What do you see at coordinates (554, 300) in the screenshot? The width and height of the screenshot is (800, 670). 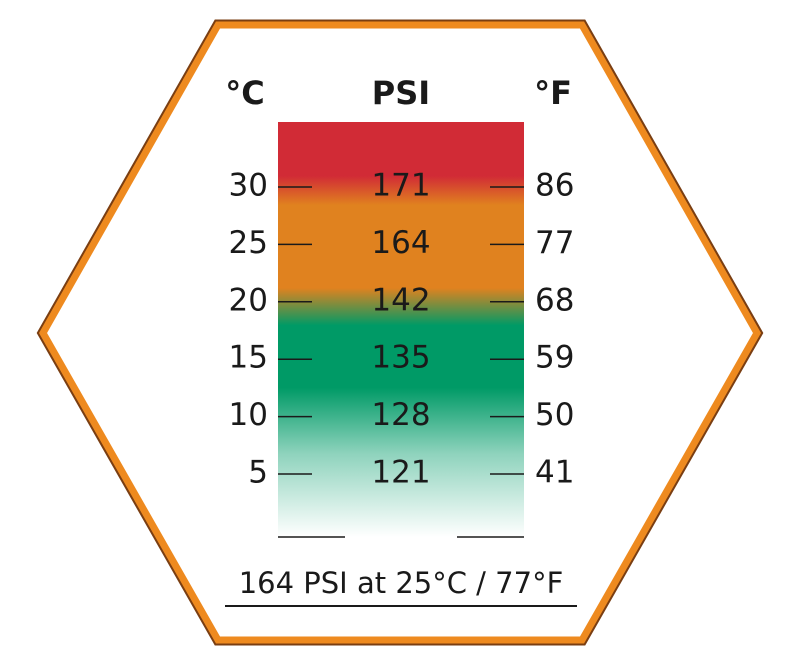 I see `fahrenheit-value: 68` at bounding box center [554, 300].